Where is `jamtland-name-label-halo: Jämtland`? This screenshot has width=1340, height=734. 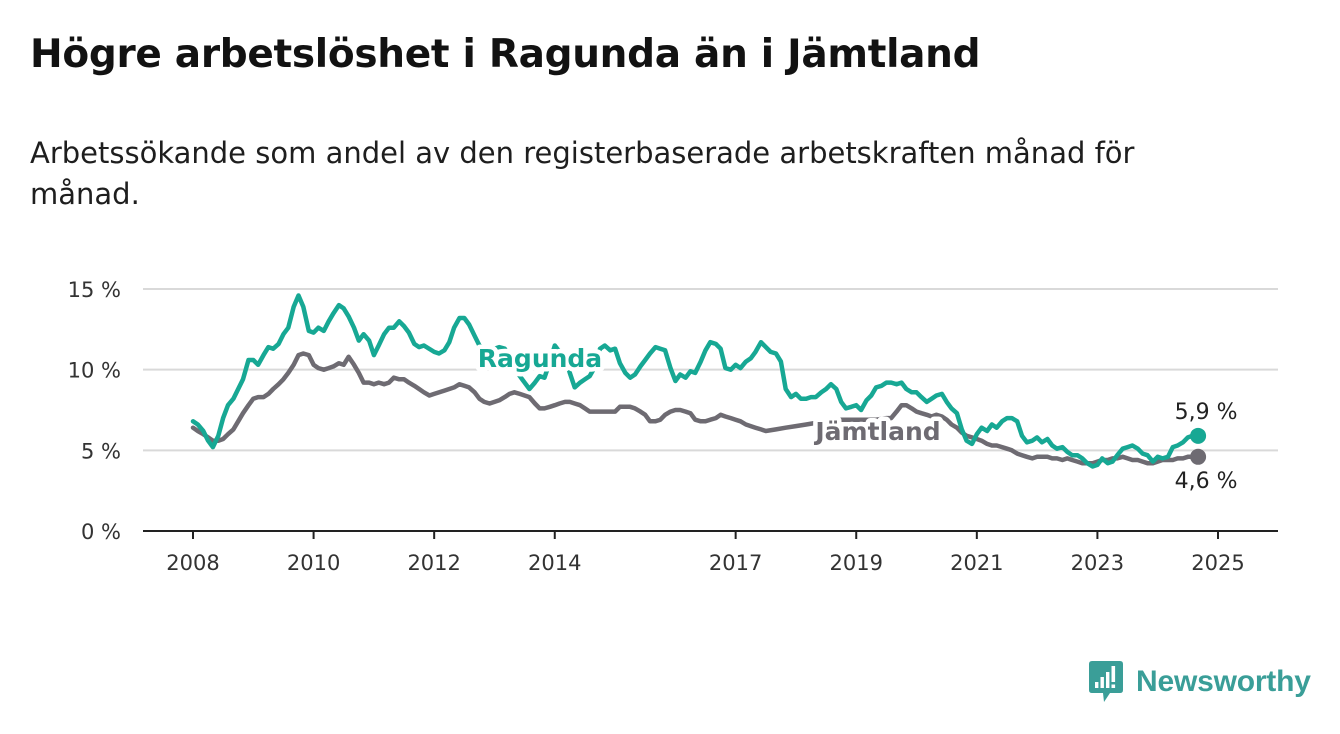 jamtland-name-label-halo: Jämtland is located at coordinates (876, 431).